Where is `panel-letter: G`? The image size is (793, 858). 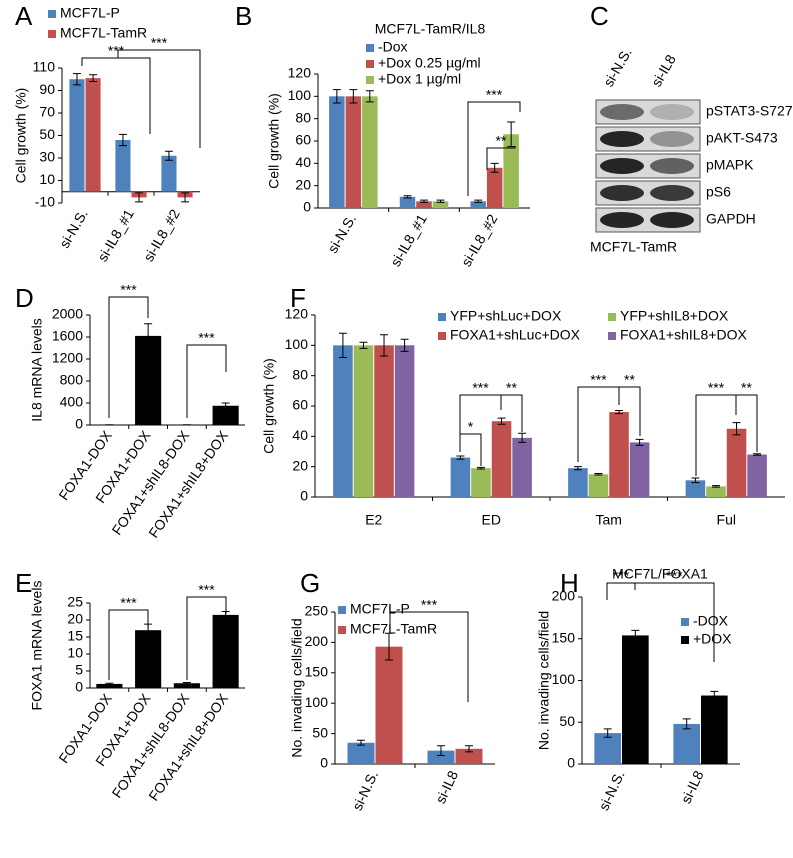 panel-letter: G is located at coordinates (310, 583).